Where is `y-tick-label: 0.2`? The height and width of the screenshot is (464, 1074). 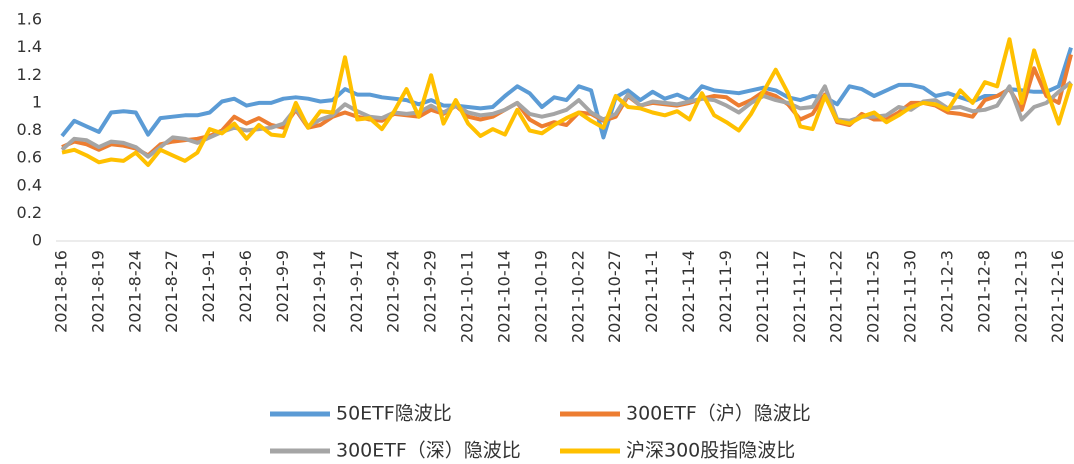 y-tick-label: 0.2 is located at coordinates (29, 212).